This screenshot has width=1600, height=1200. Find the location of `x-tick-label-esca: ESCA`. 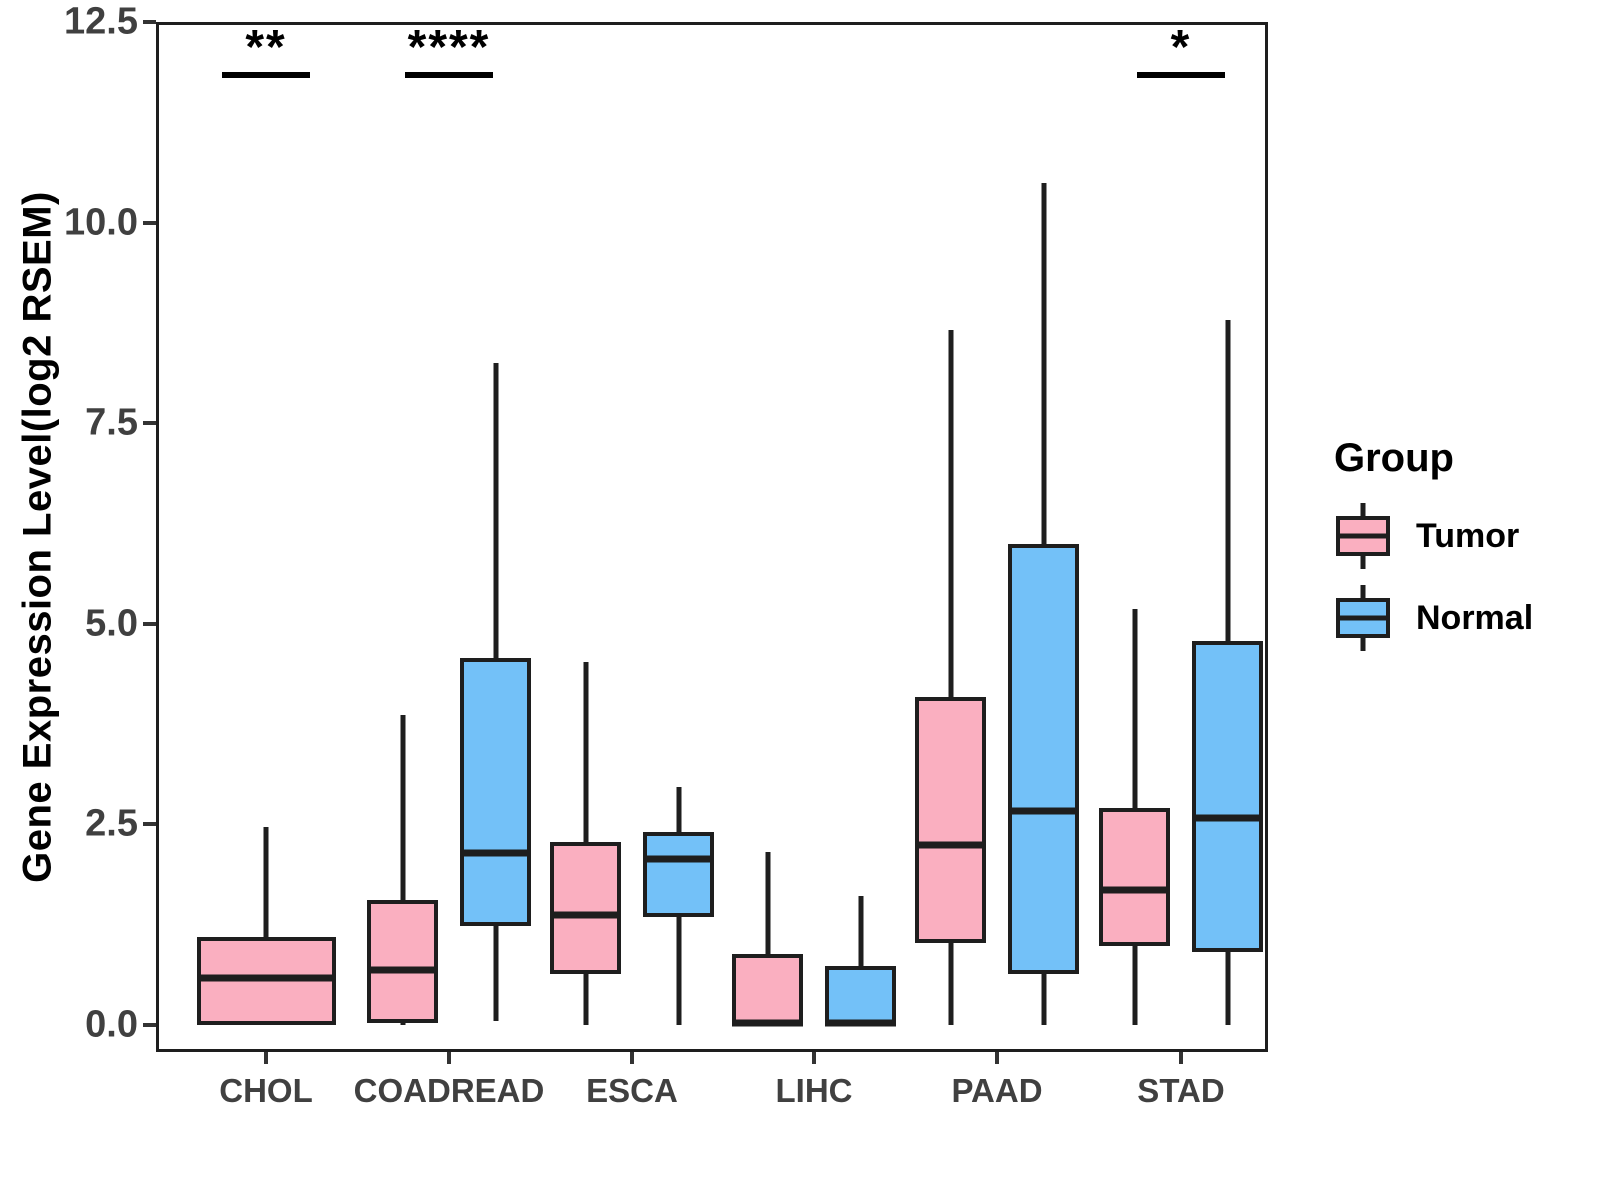

x-tick-label-esca: ESCA is located at coordinates (632, 1090).